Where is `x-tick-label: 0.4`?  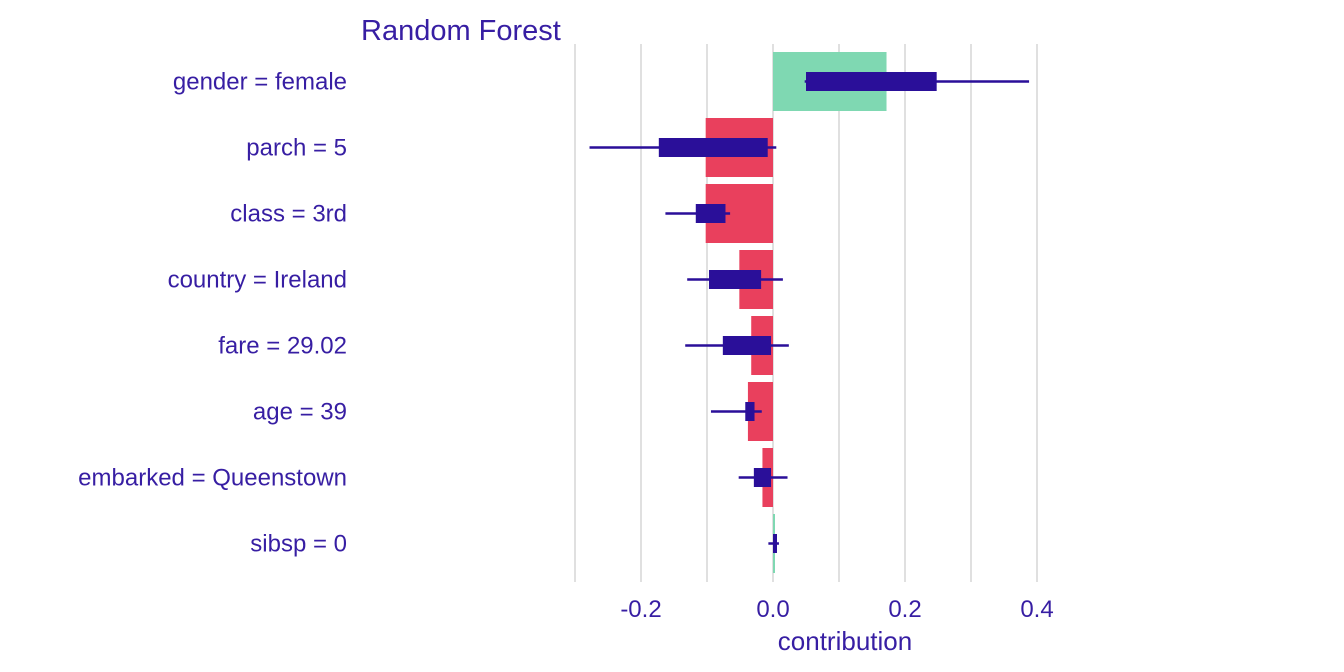 x-tick-label: 0.4 is located at coordinates (1036, 609).